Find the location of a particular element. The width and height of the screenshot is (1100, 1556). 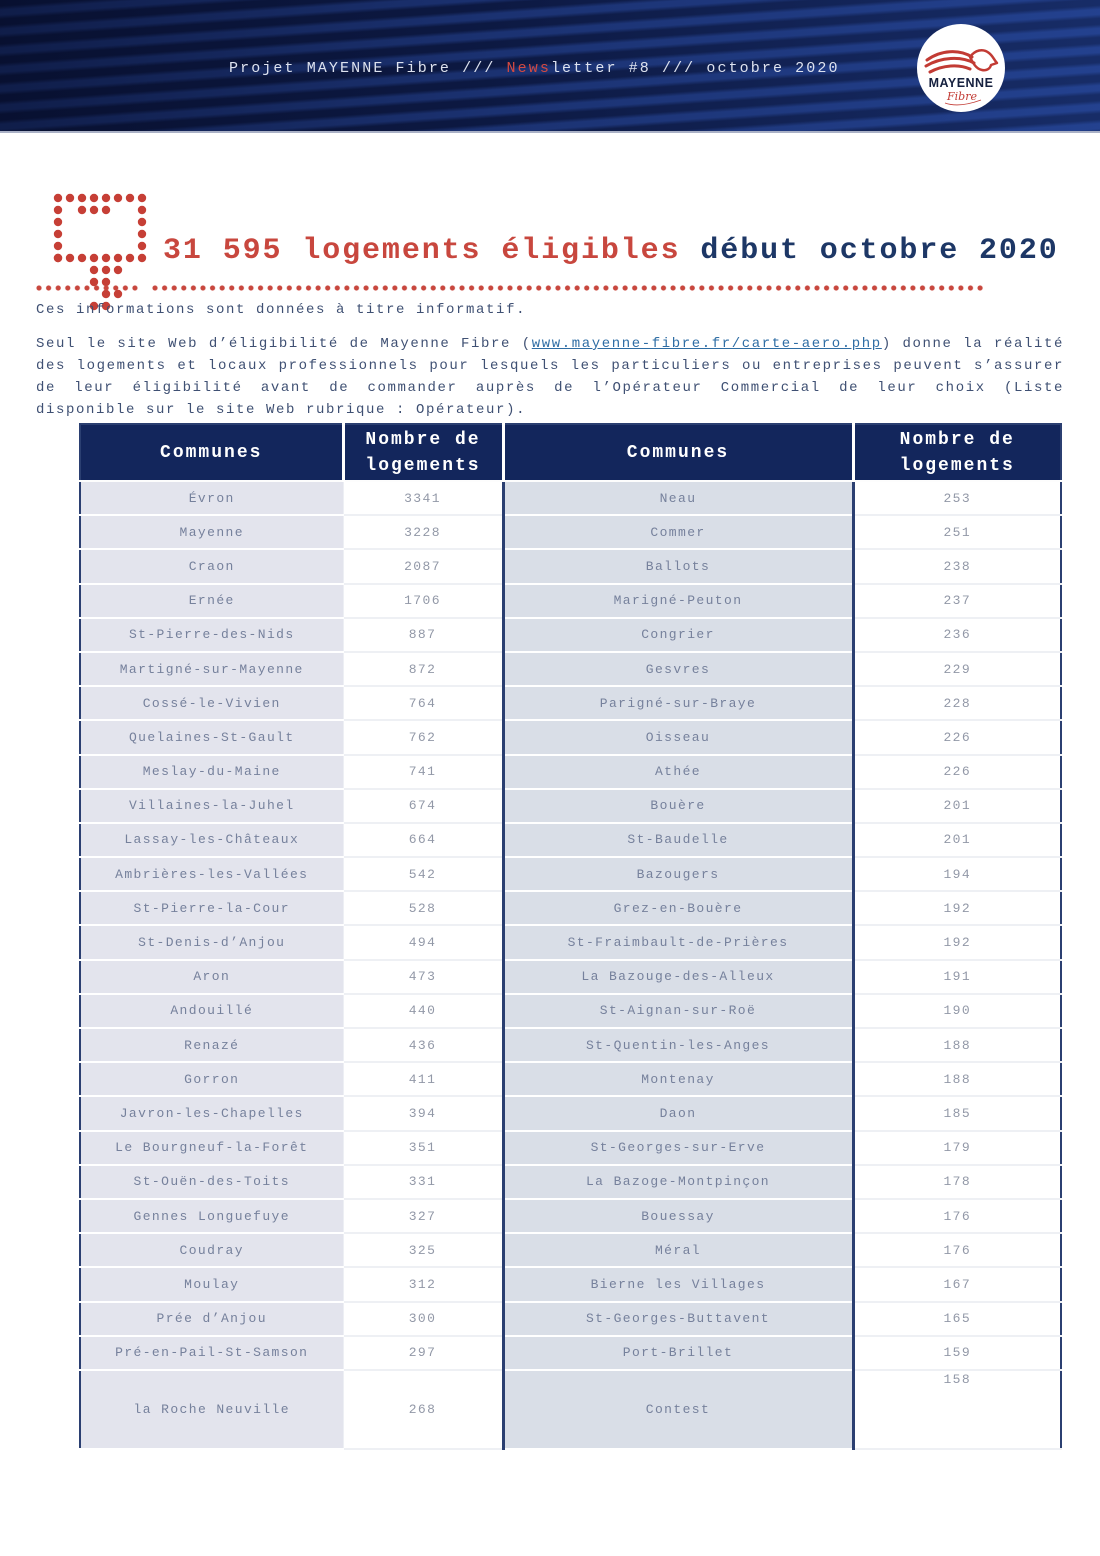

commune-cell: Montenay is located at coordinates (679, 1080).